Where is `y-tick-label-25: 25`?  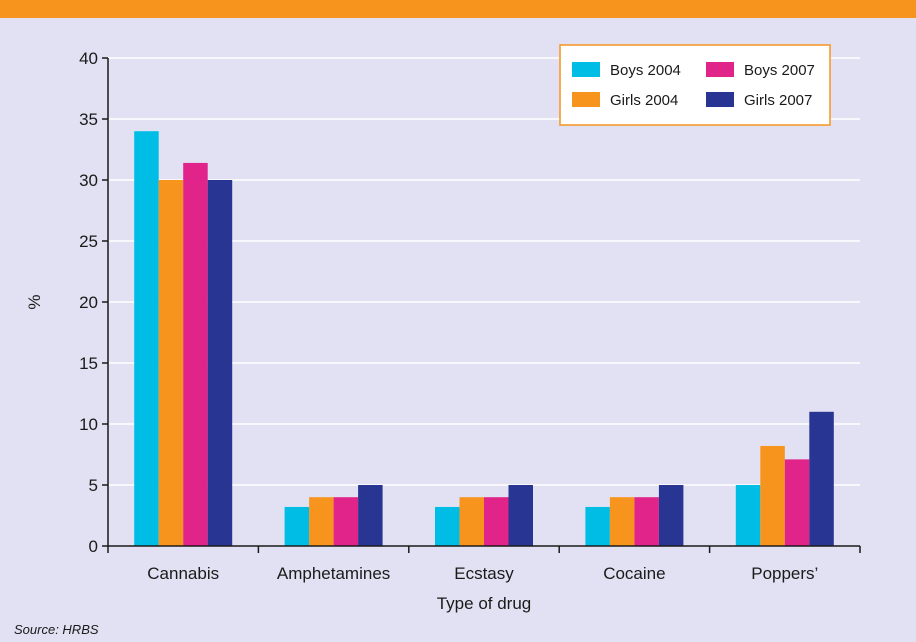
y-tick-label-25: 25 is located at coordinates (88, 241).